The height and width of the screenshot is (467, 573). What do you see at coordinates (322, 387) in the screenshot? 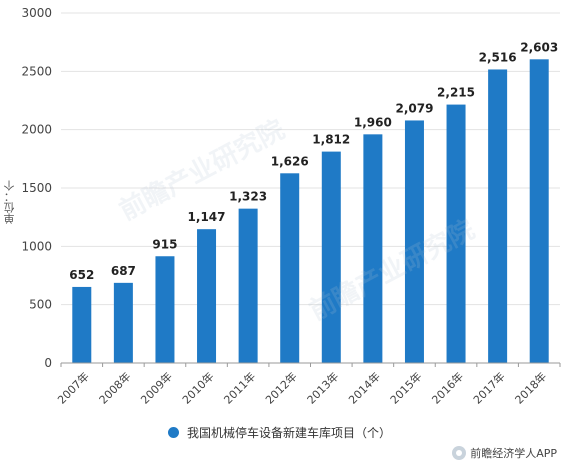
I see `x-tick-label: 2013年` at bounding box center [322, 387].